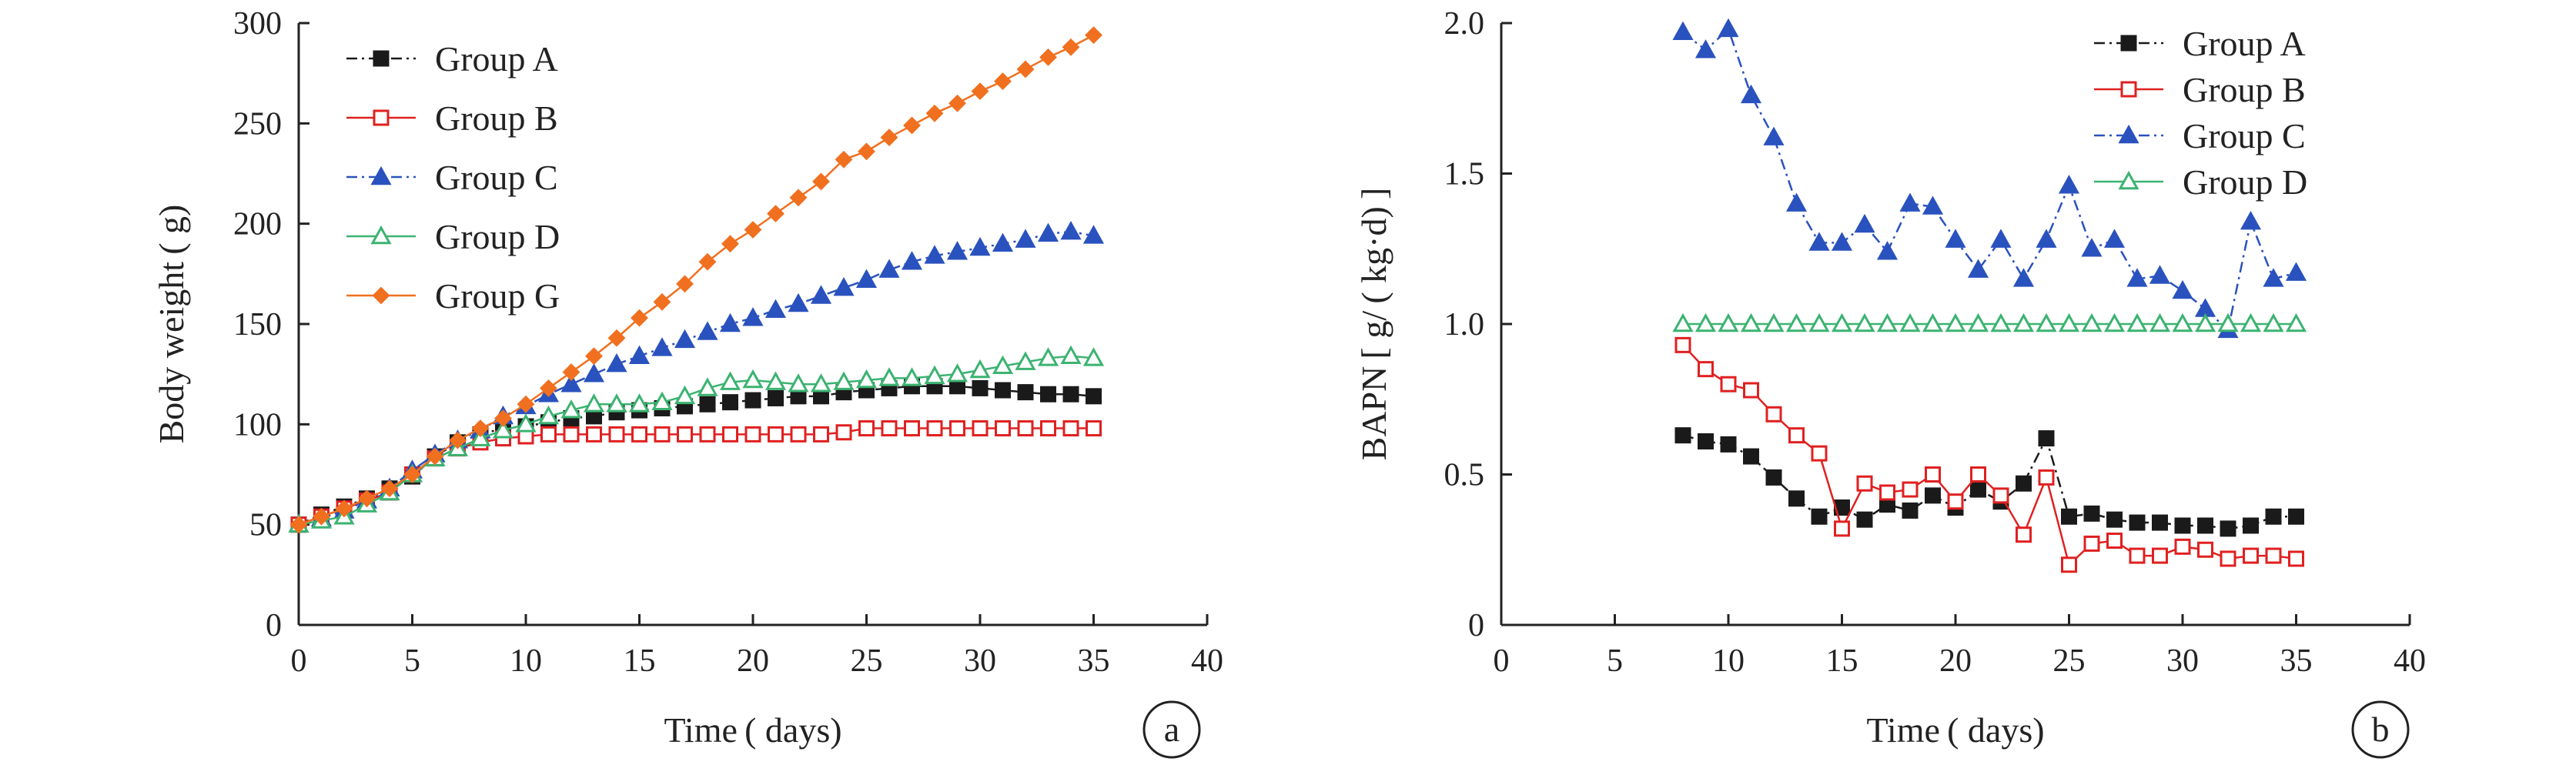  What do you see at coordinates (498, 237) in the screenshot?
I see `legend-label: Group D` at bounding box center [498, 237].